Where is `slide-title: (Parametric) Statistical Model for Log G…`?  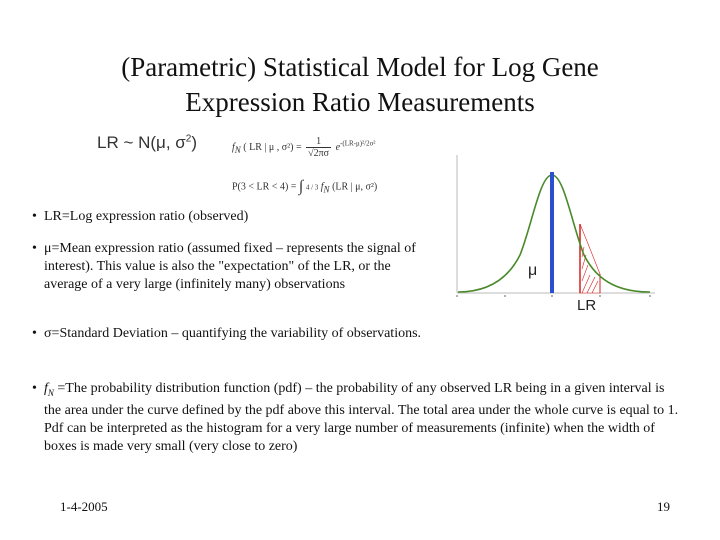
slide-title: (Parametric) Statistical Model for Log G… is located at coordinates (360, 85).